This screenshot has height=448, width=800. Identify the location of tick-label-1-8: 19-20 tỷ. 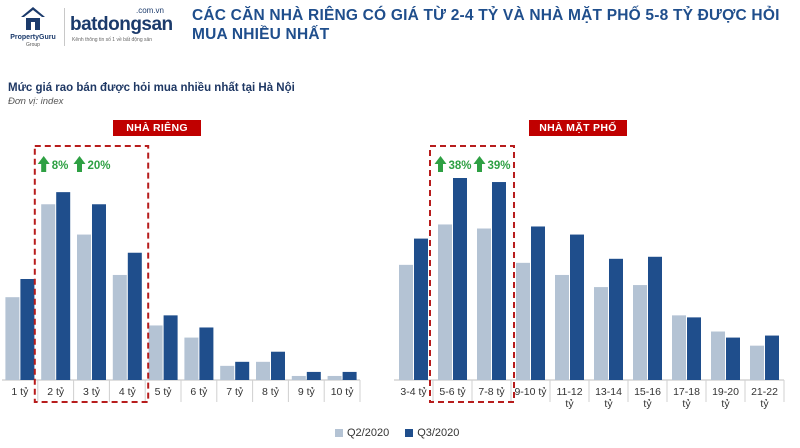
(725, 398).